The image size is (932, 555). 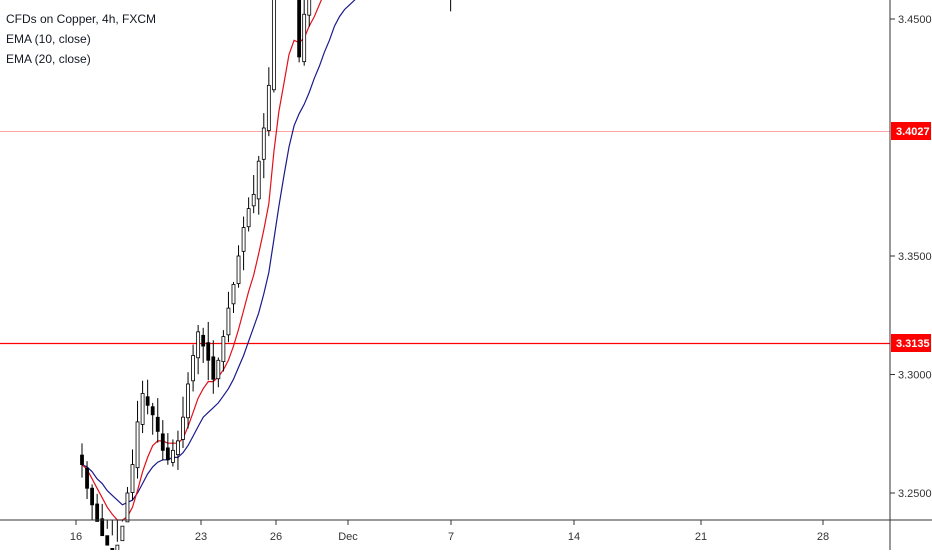 I want to click on x-tick-label: 14, so click(x=574, y=537).